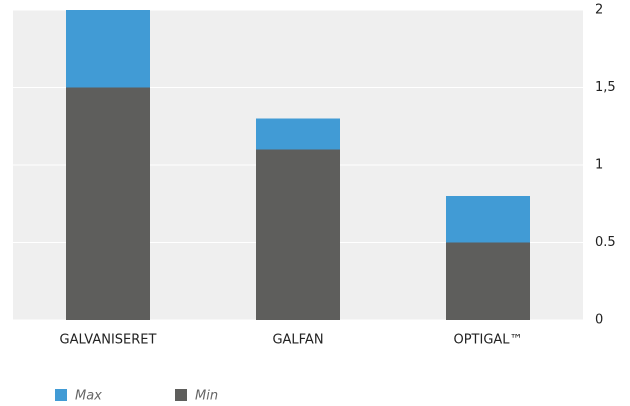 The height and width of the screenshot is (406, 630). What do you see at coordinates (605, 87) in the screenshot?
I see `y-tick-label: 1,5` at bounding box center [605, 87].